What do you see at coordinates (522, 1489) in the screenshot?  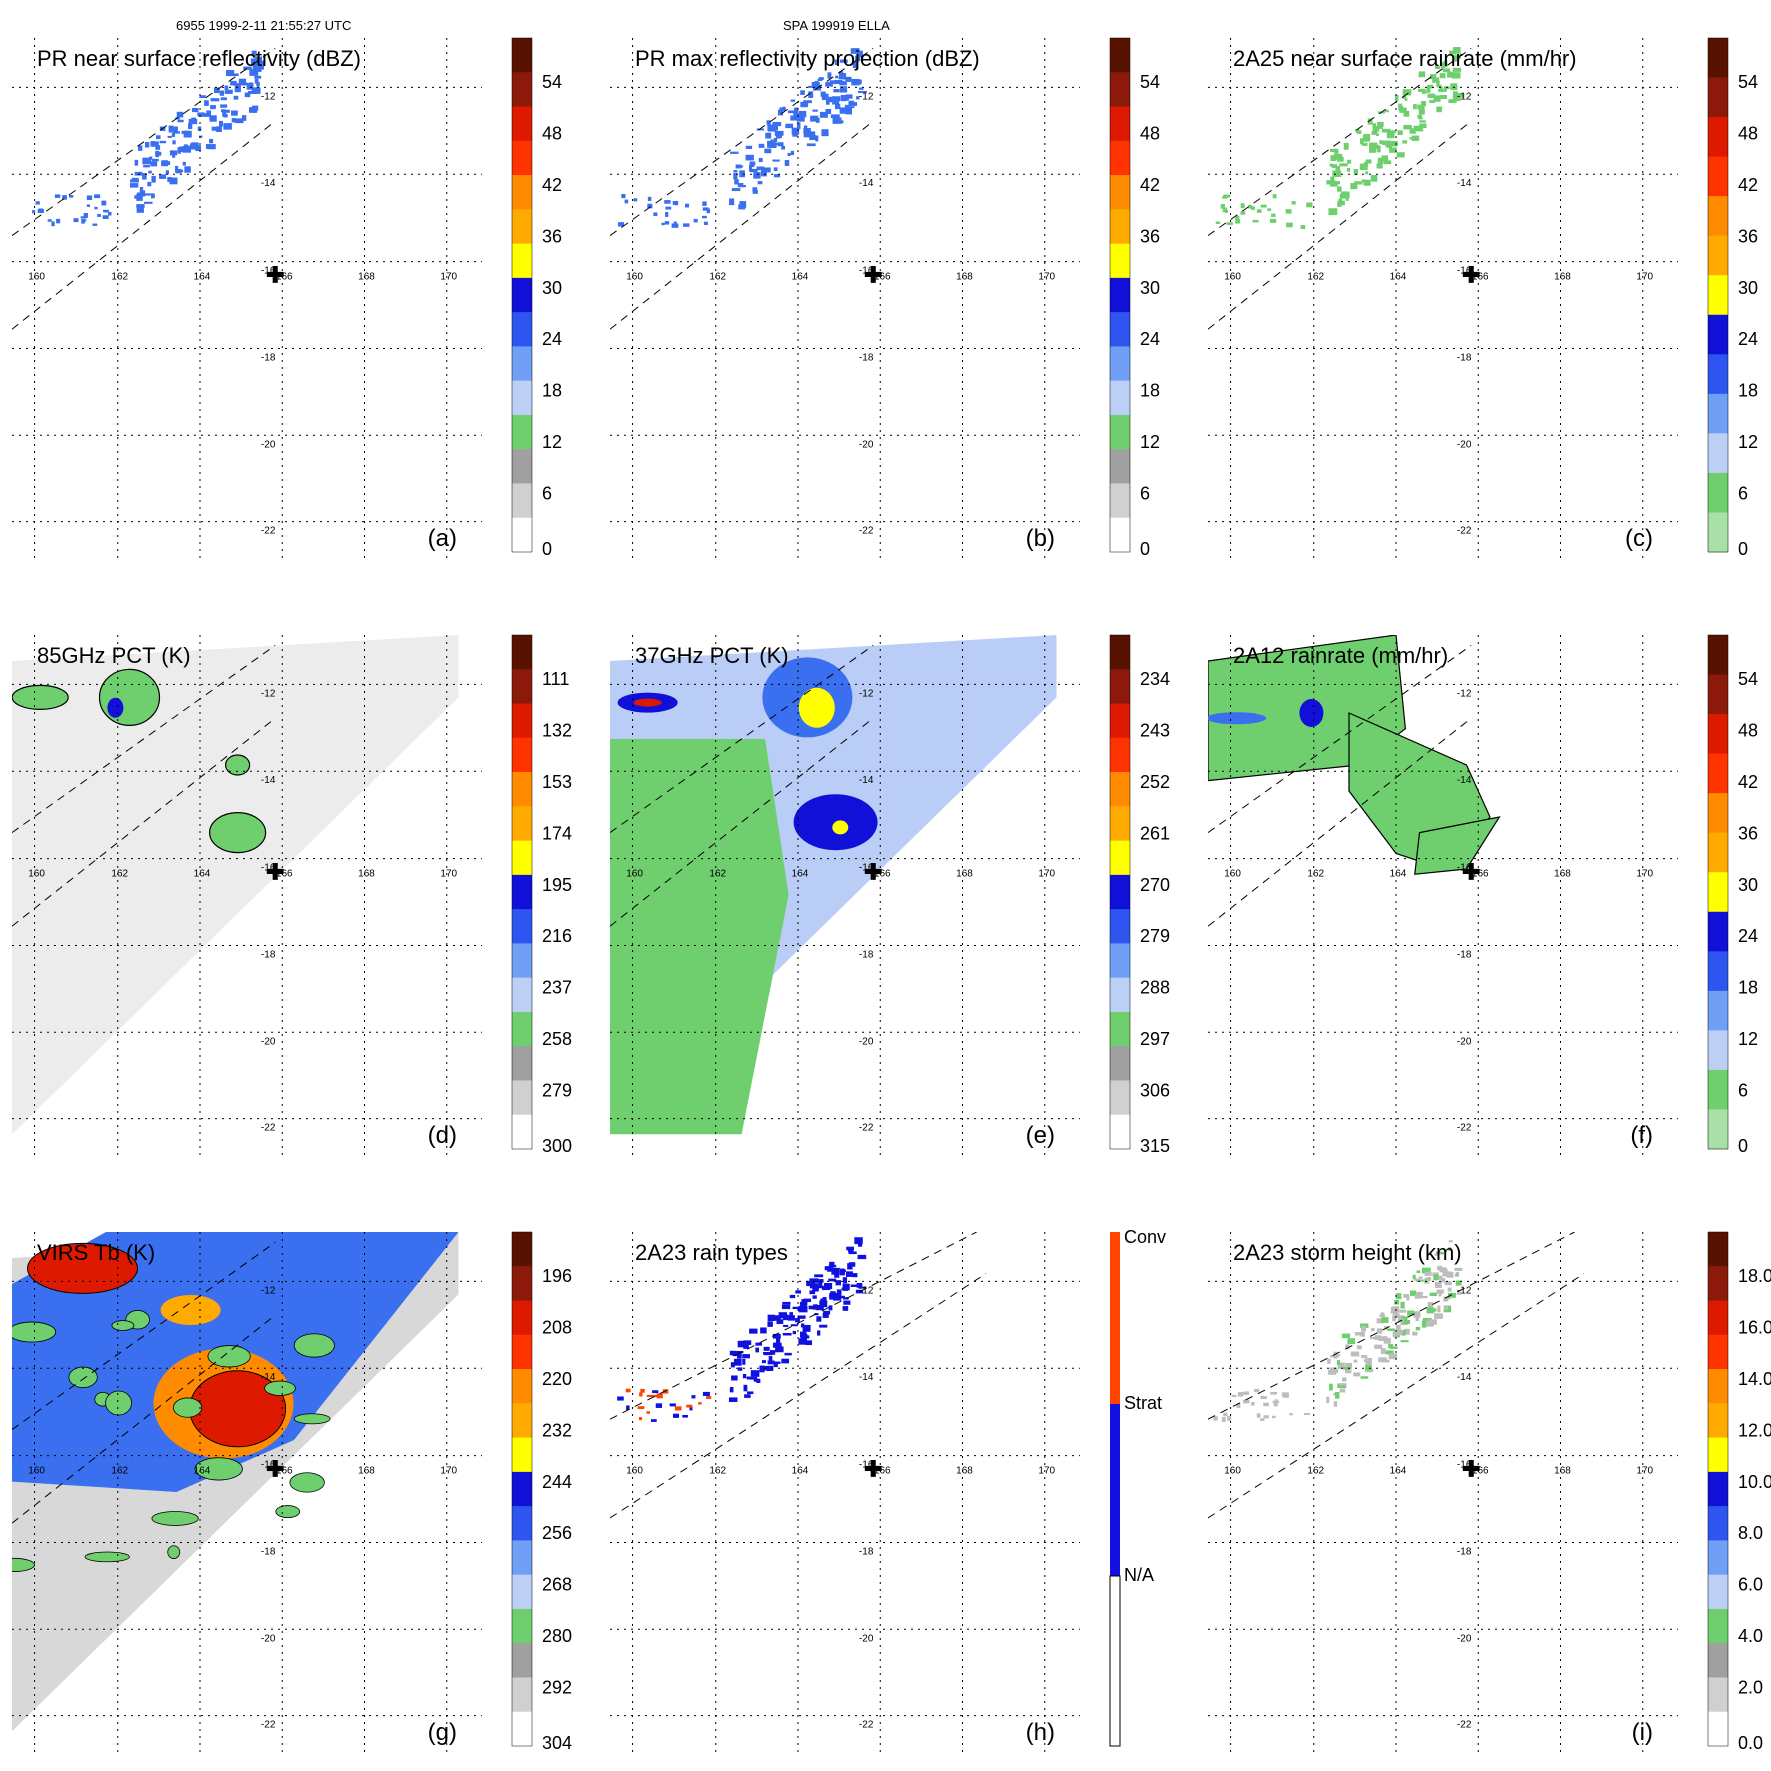 I see `colorbar-frame` at bounding box center [522, 1489].